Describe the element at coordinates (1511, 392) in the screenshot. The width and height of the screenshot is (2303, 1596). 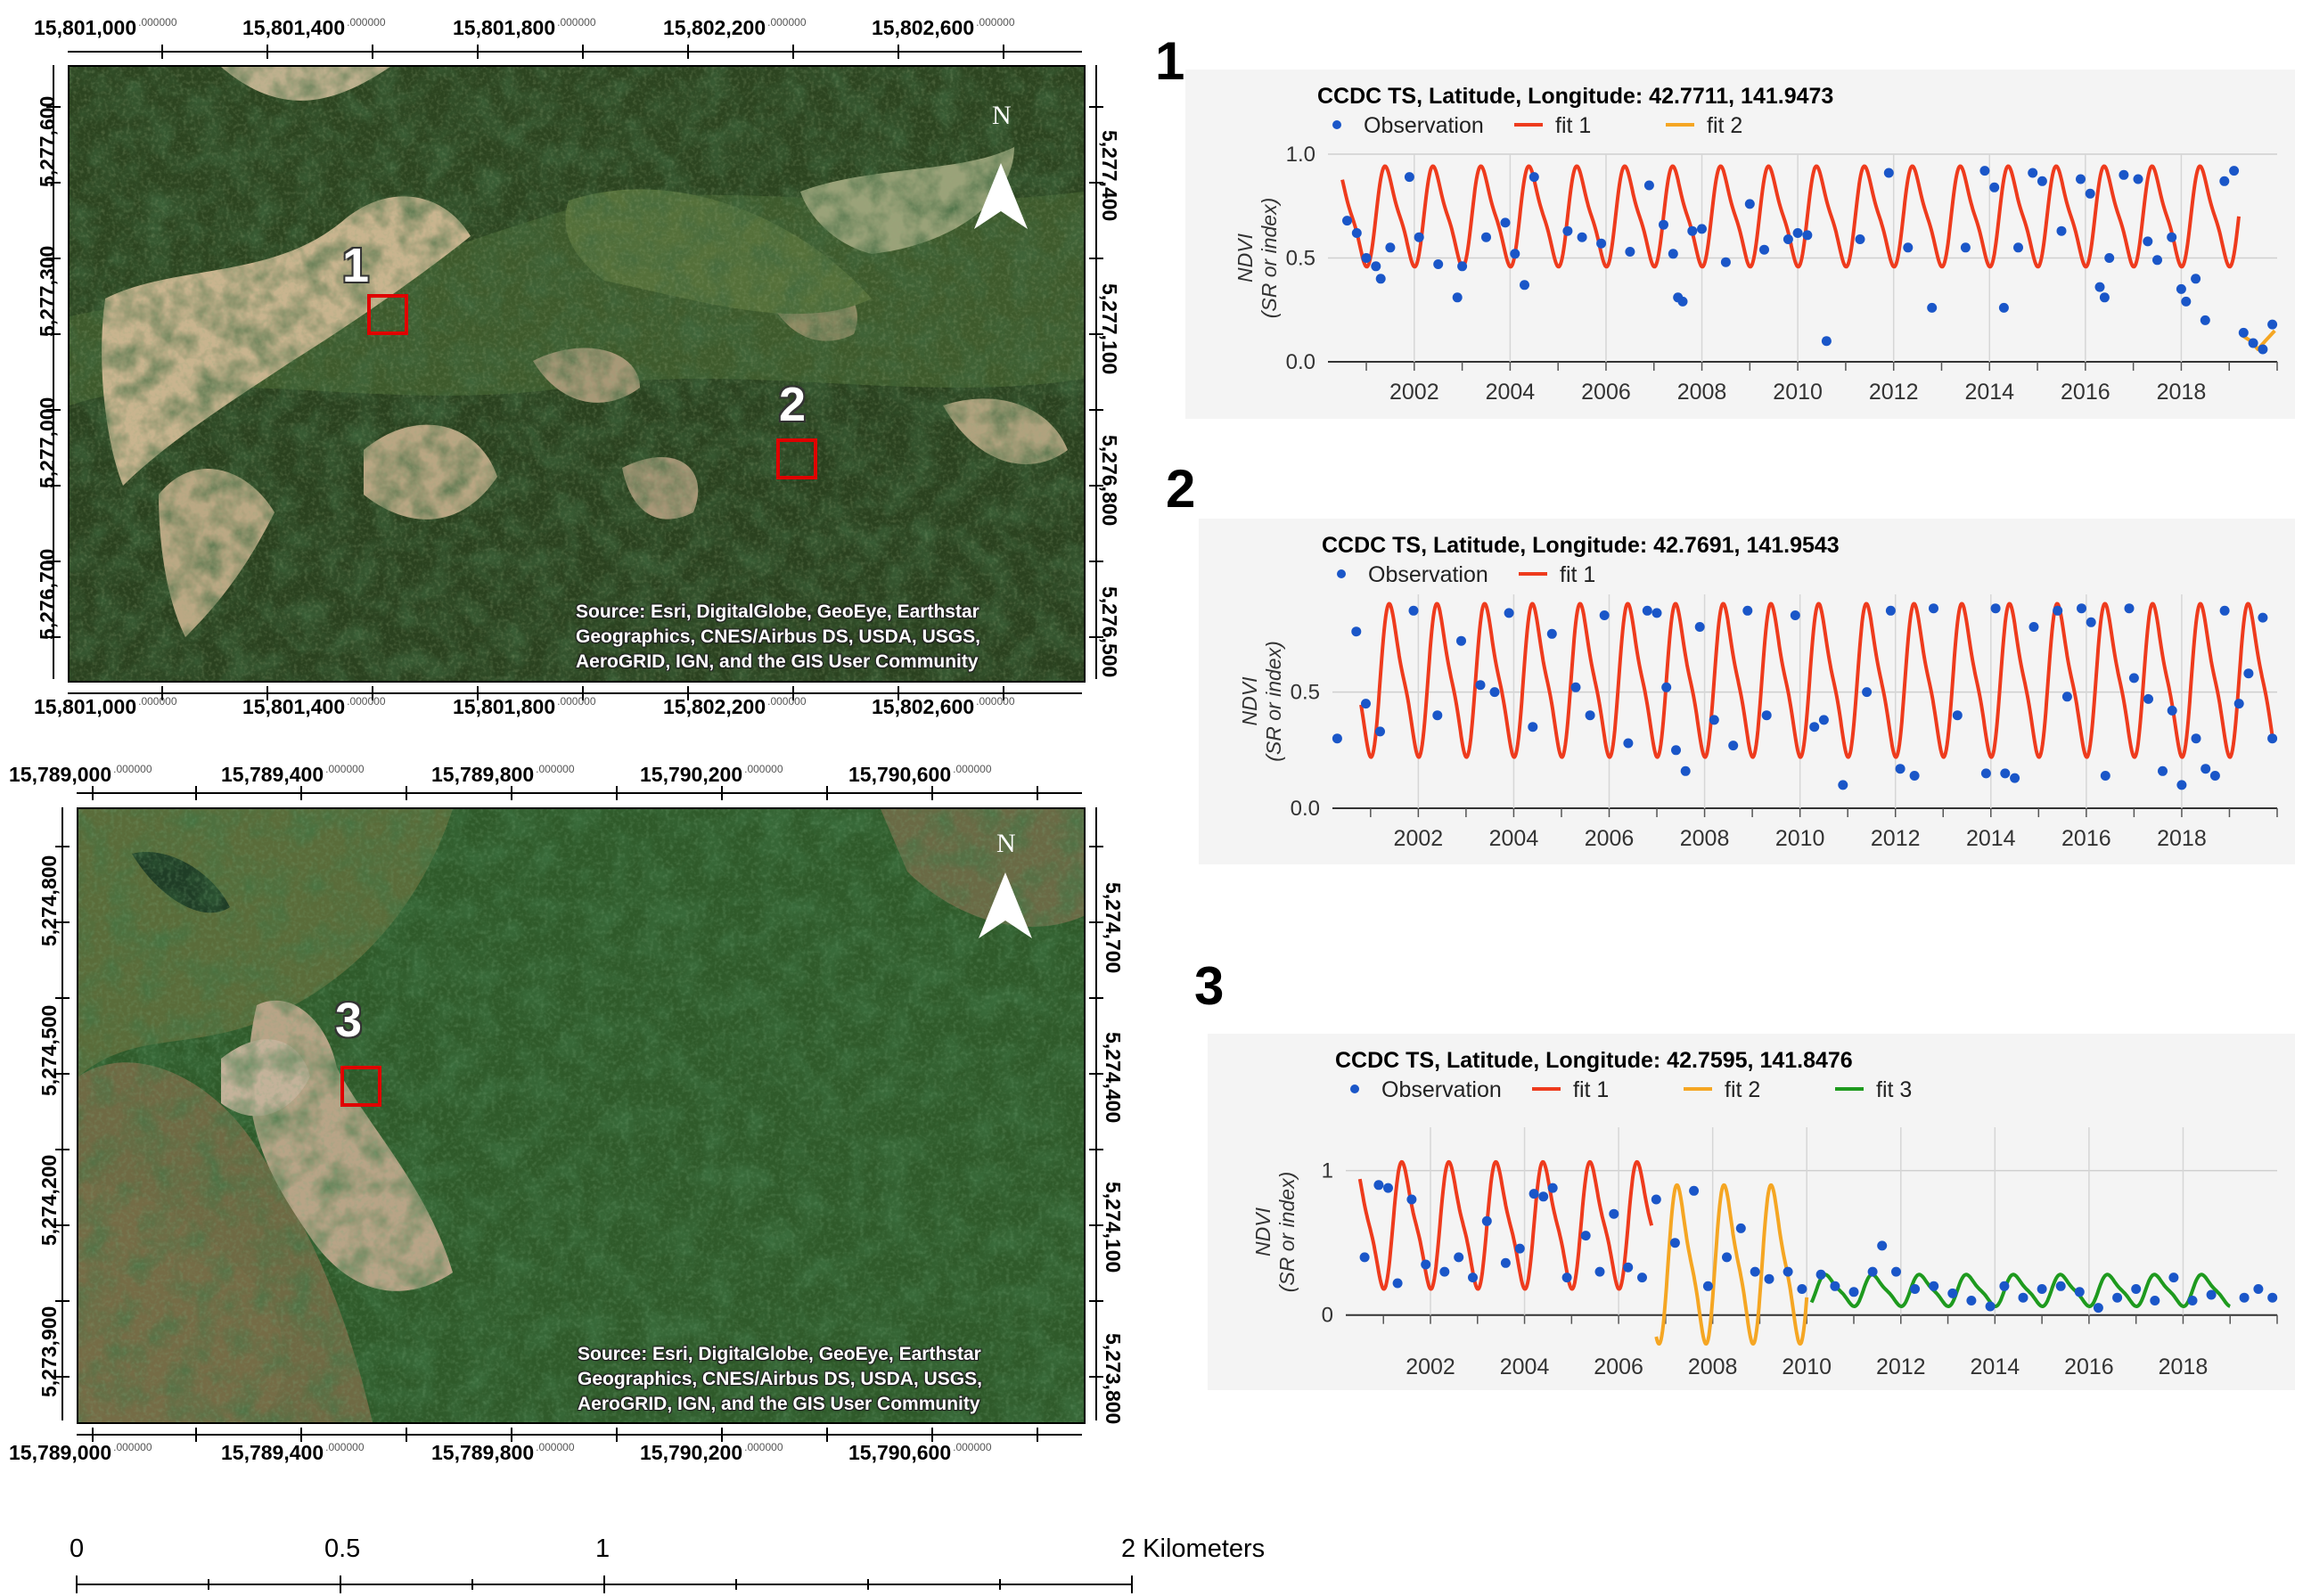
I see `x-tick-label: 2004` at that location.